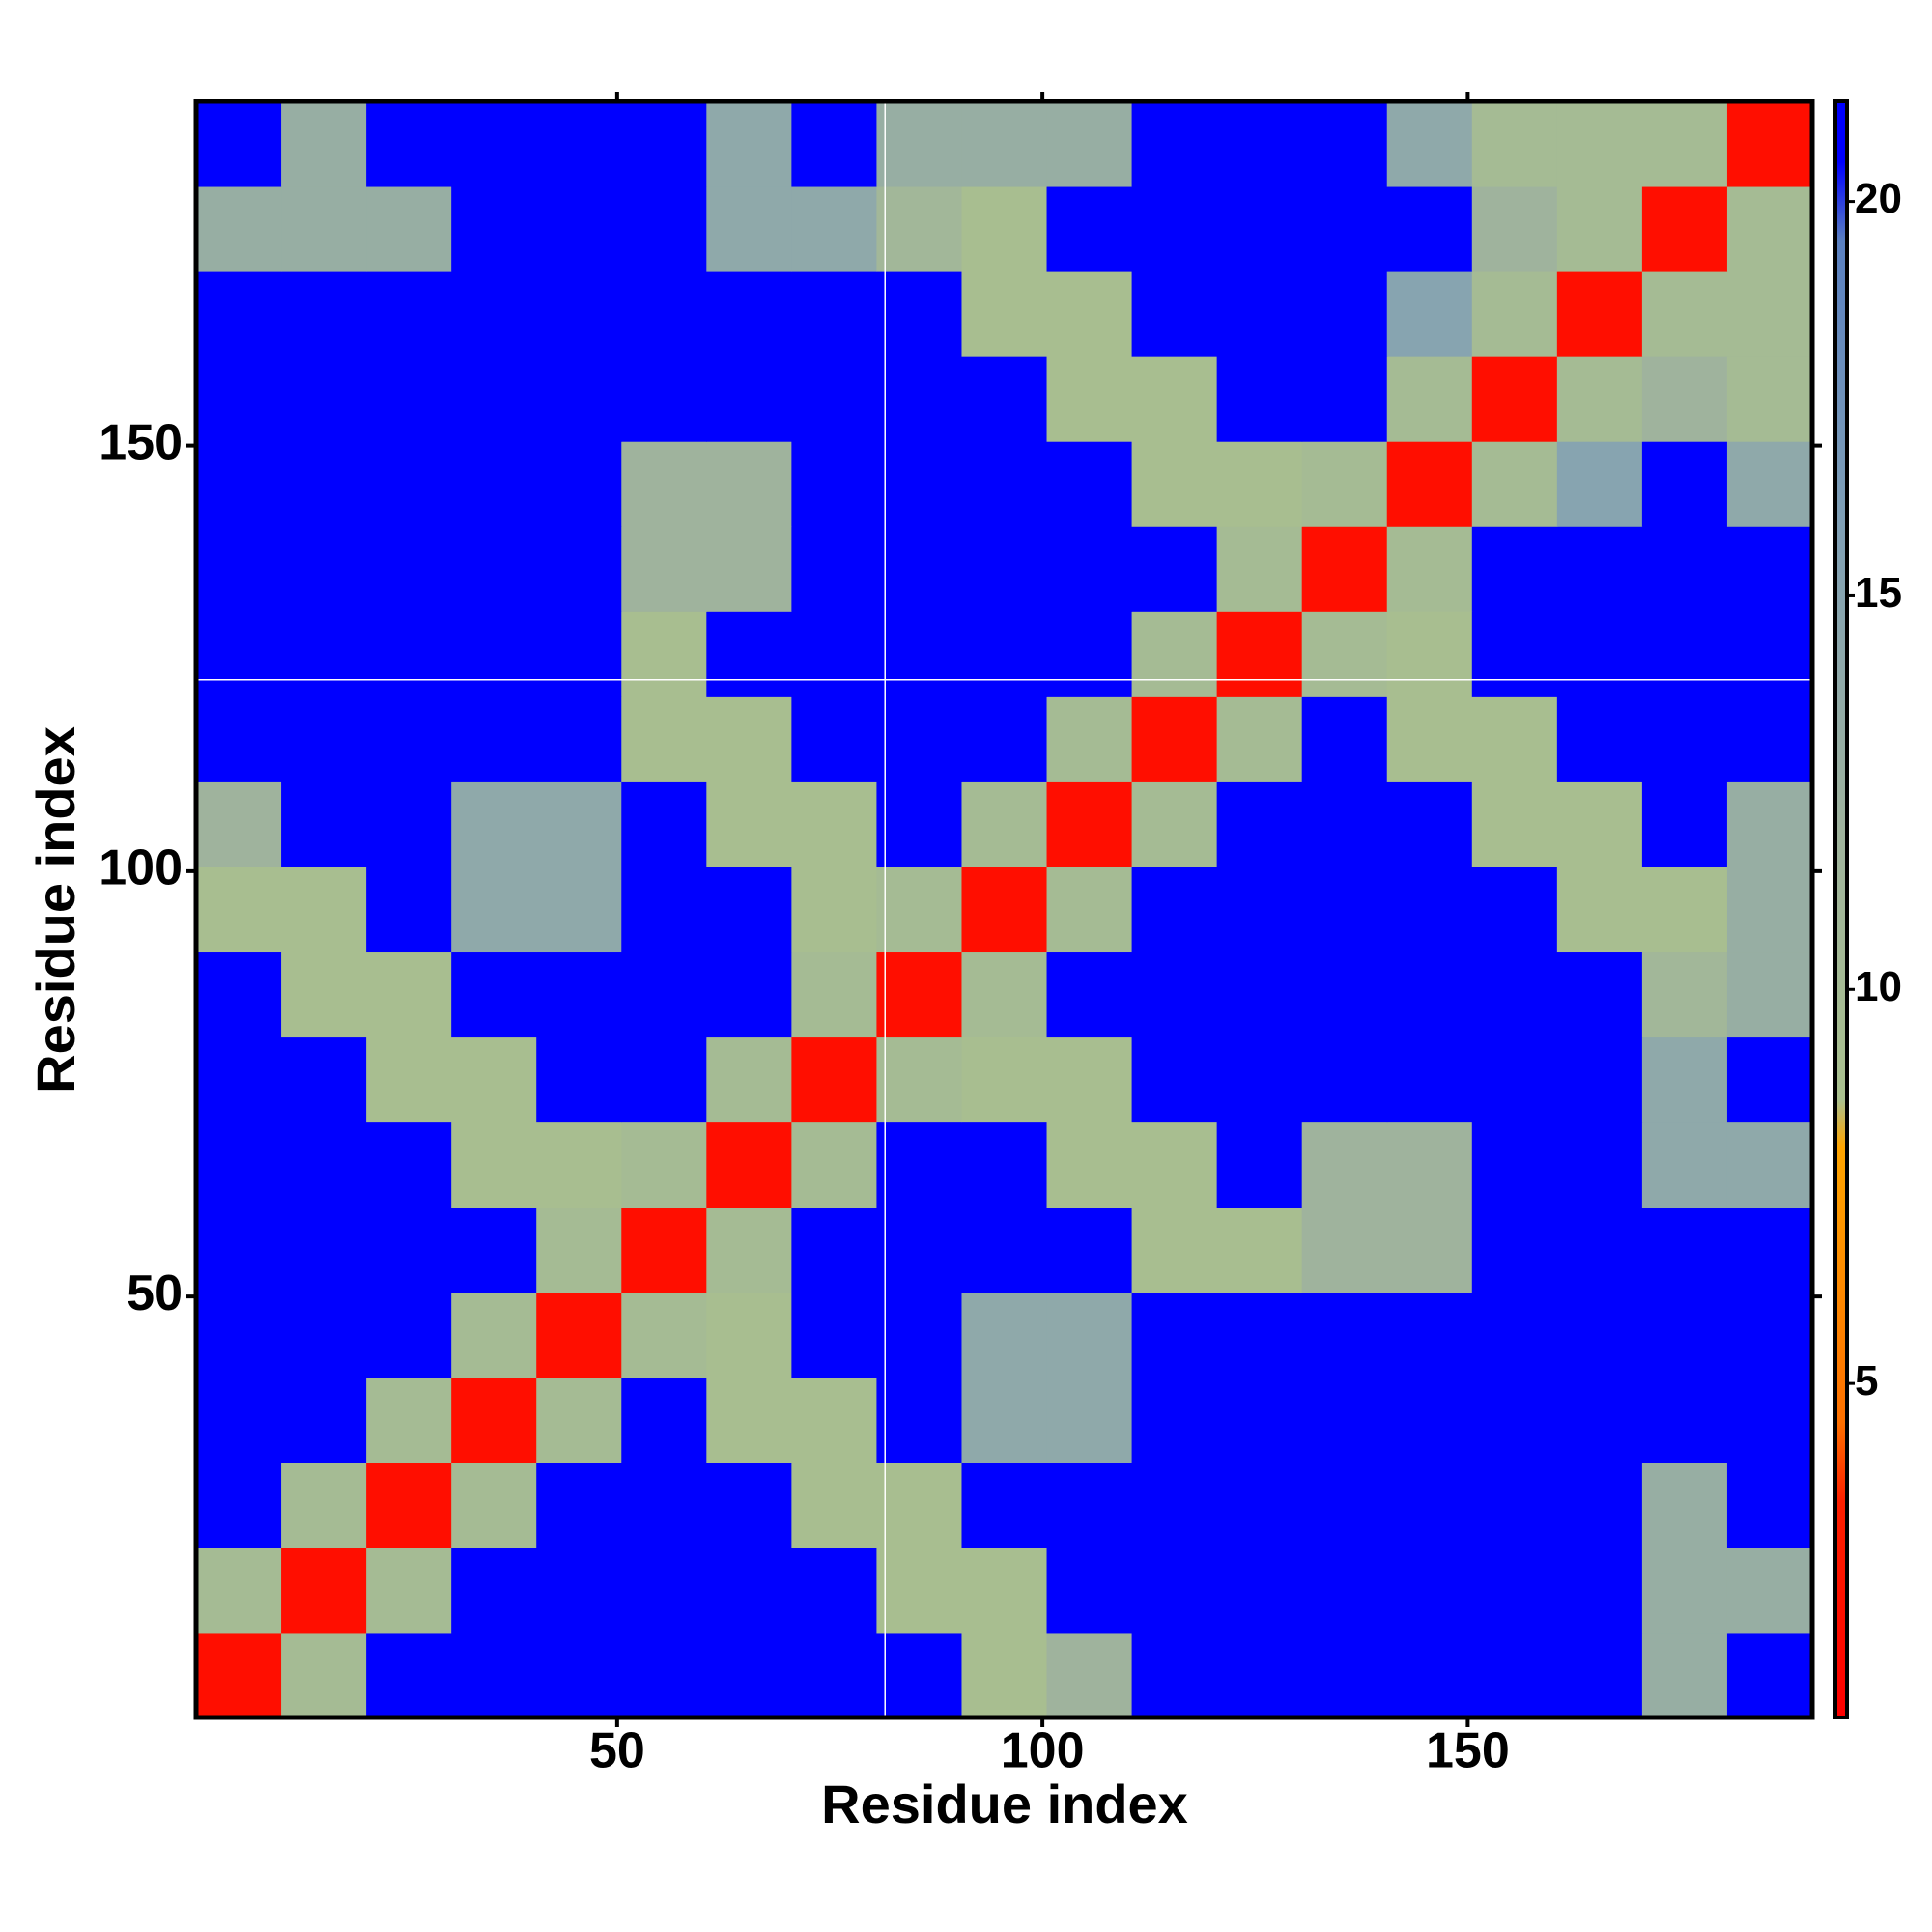  What do you see at coordinates (1841, 909) in the screenshot?
I see `colorbar` at bounding box center [1841, 909].